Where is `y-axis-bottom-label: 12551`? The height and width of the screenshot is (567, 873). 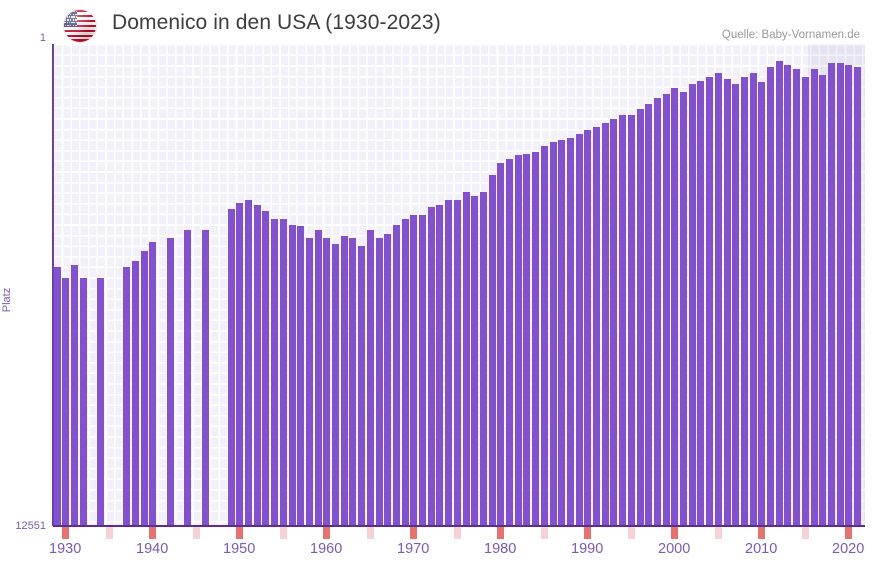 y-axis-bottom-label: 12551 is located at coordinates (30, 526).